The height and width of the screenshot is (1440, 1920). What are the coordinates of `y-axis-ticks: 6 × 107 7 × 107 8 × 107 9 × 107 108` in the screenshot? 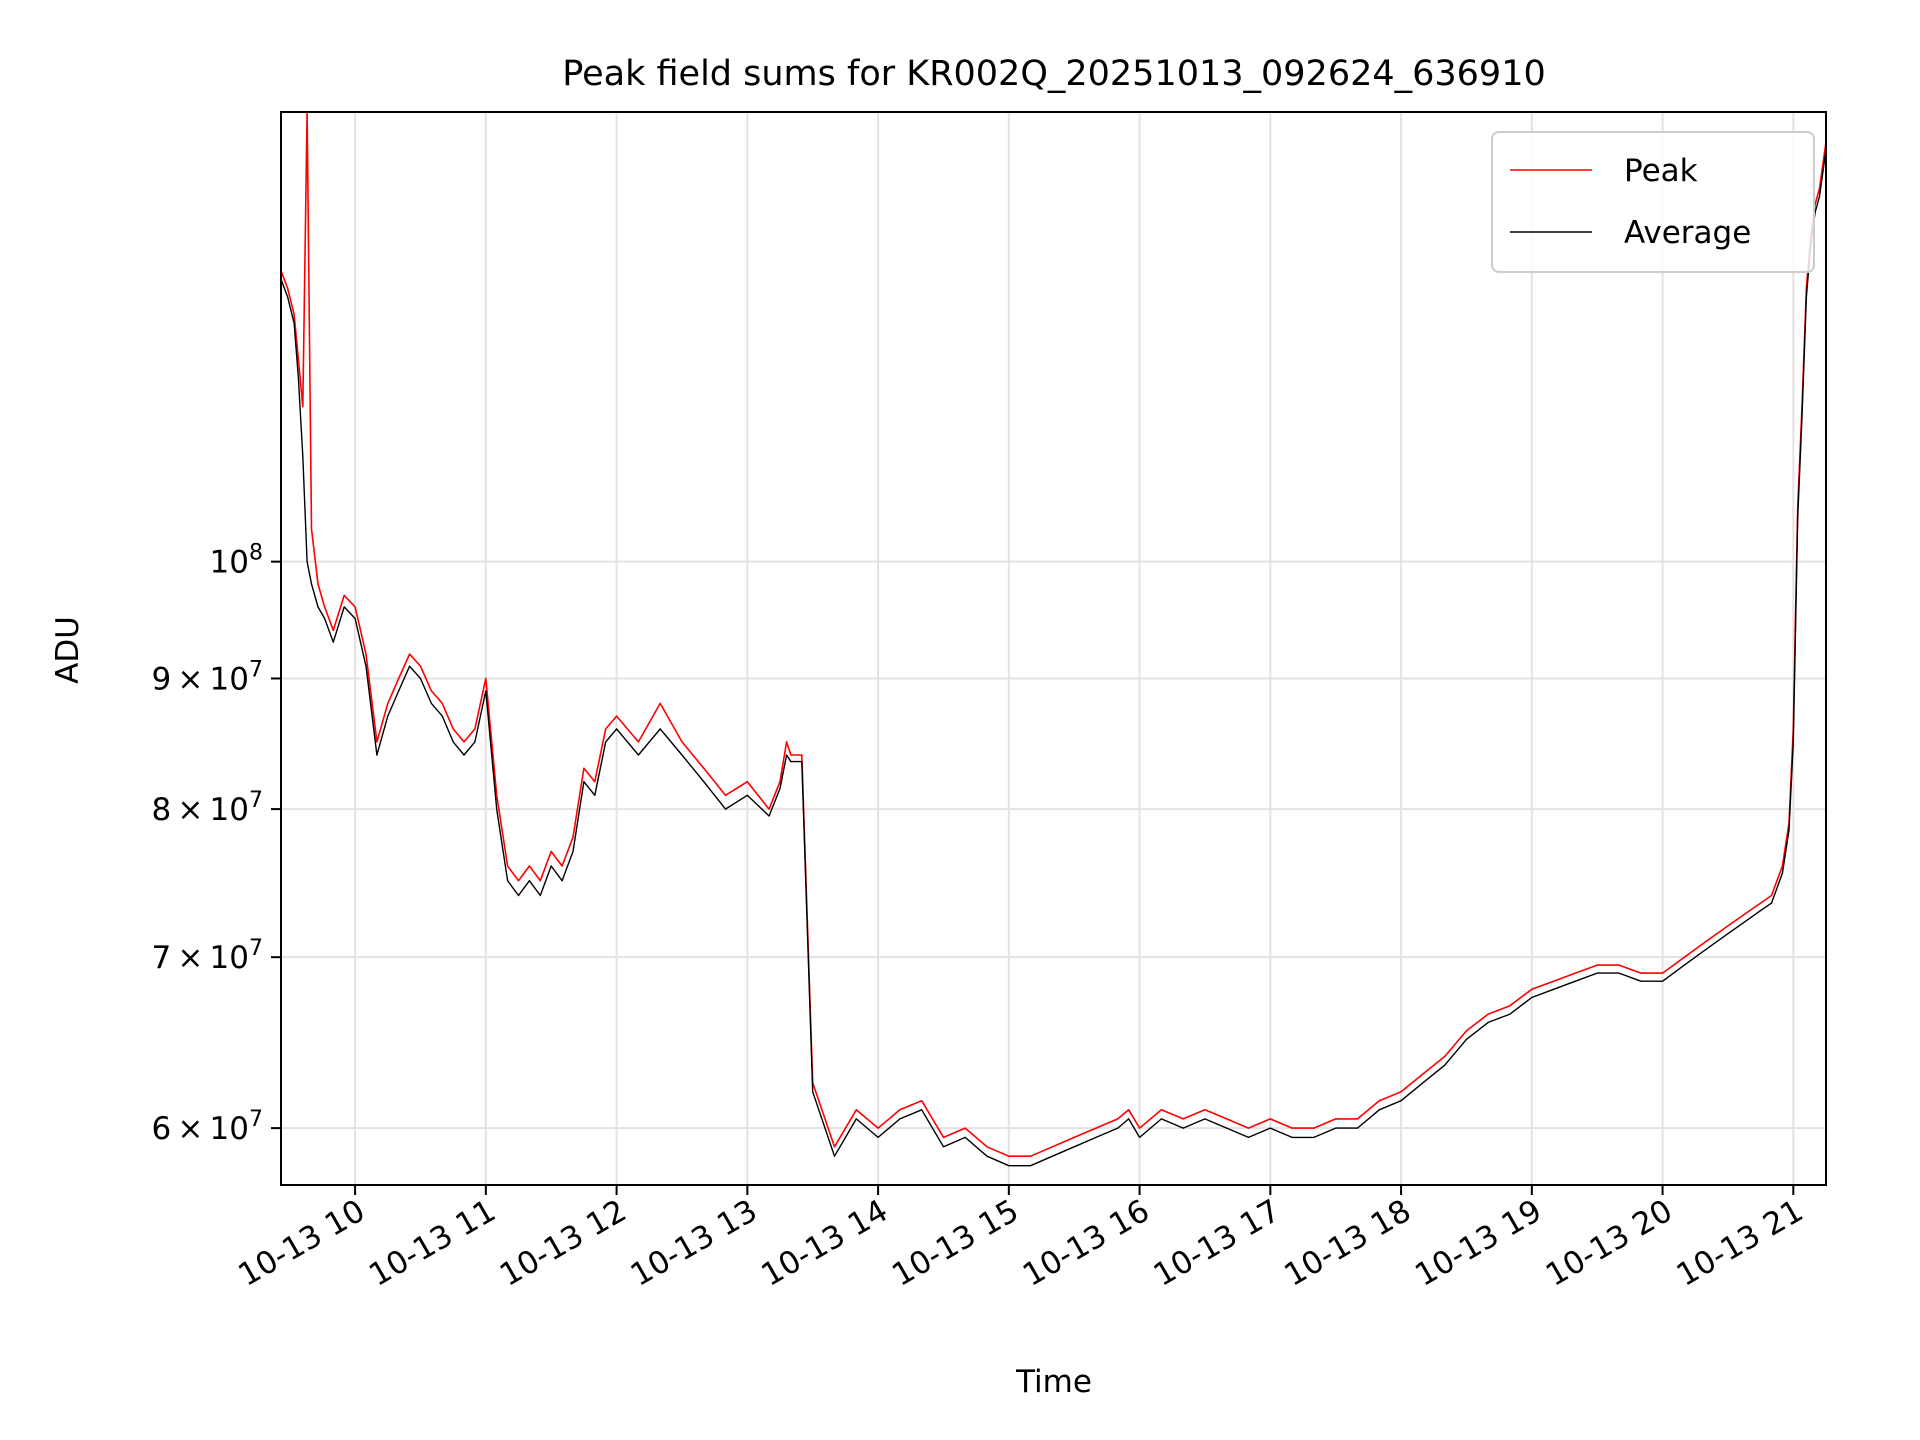 It's located at (216, 844).